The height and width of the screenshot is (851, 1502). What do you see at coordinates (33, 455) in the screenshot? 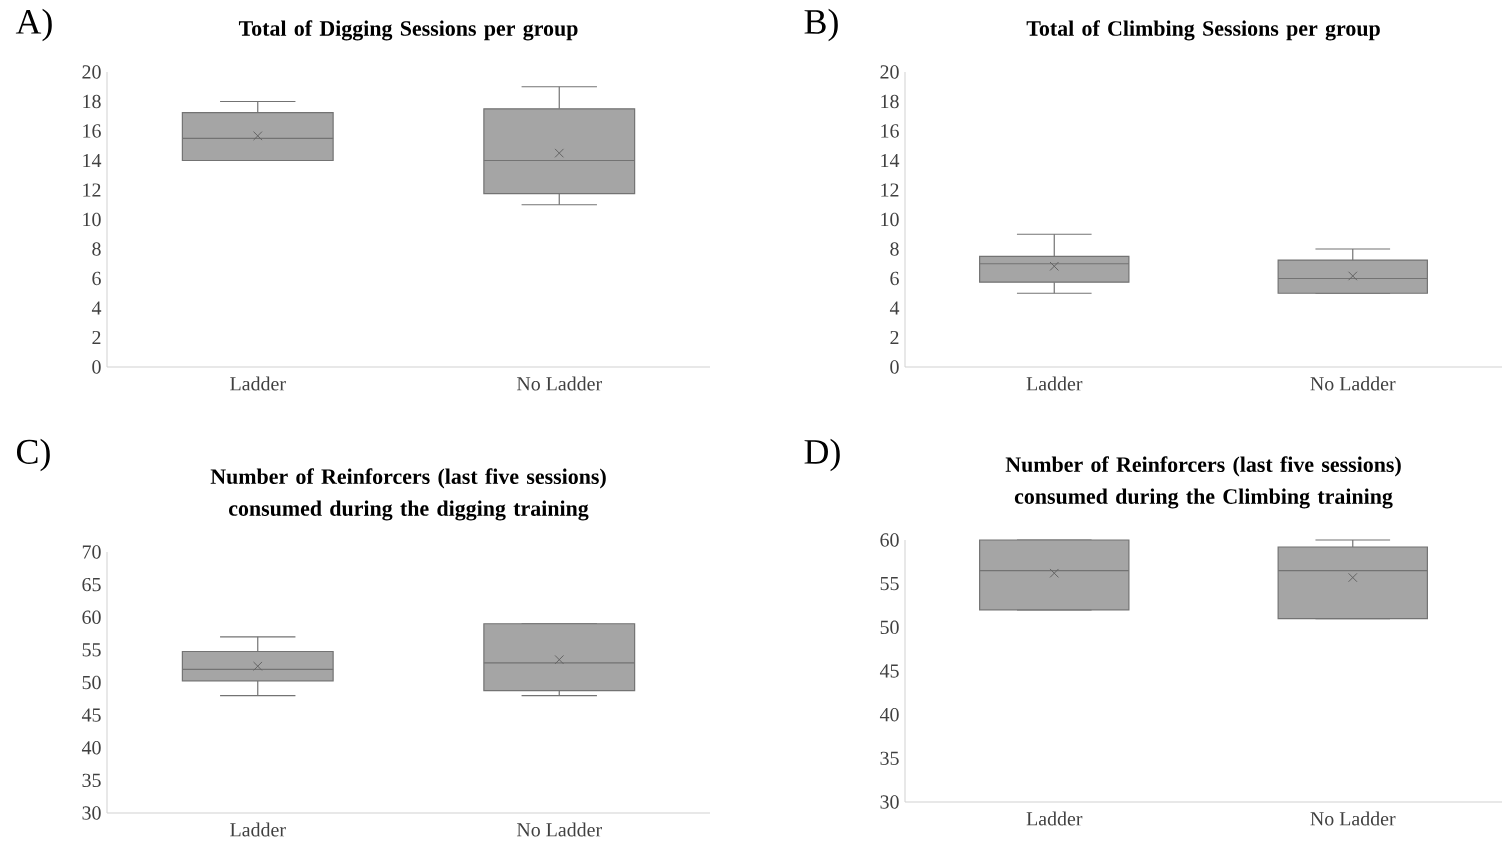
I see `text: C)` at bounding box center [33, 455].